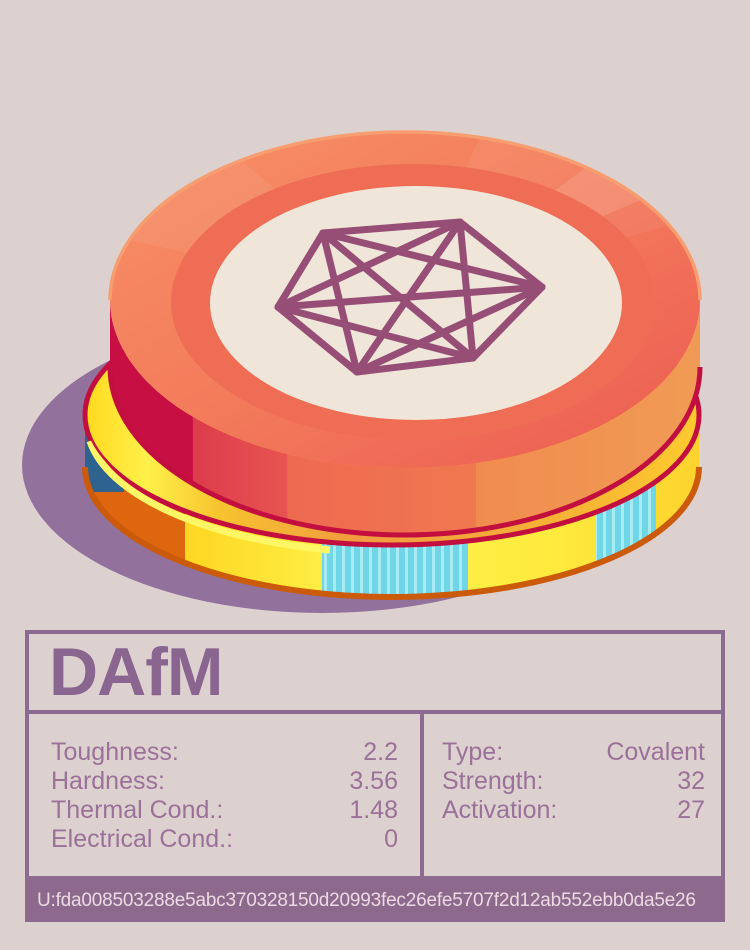 The width and height of the screenshot is (750, 950). I want to click on coin-center-face, so click(416, 303).